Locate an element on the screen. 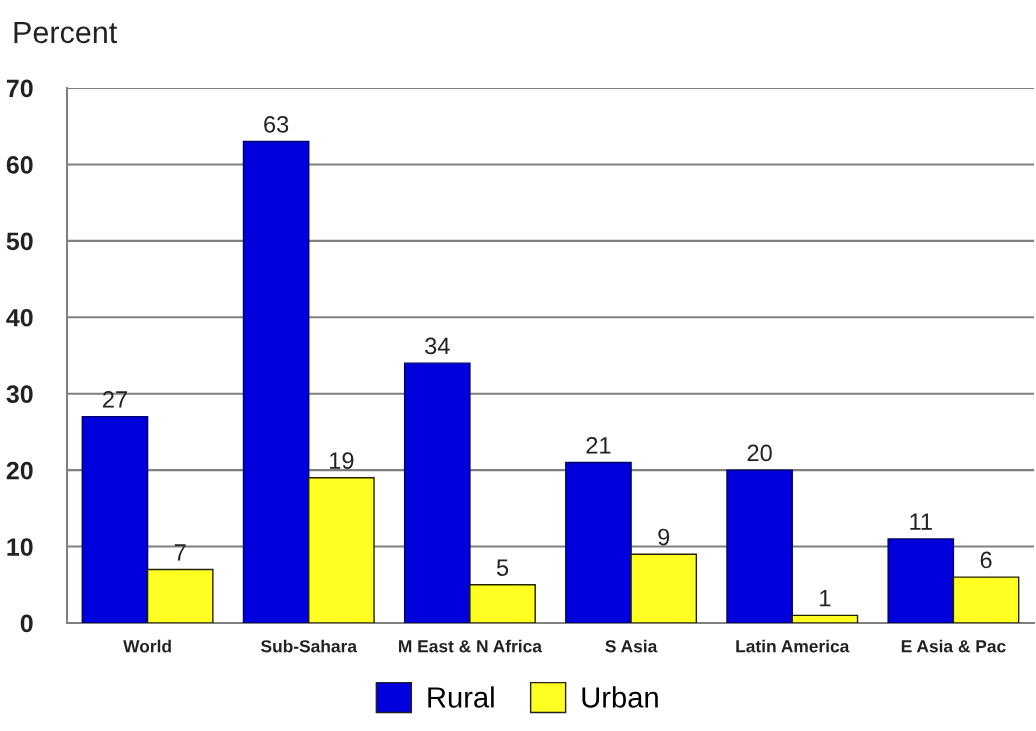 This screenshot has width=1036, height=731. y-tick-label: 50 is located at coordinates (19, 241).